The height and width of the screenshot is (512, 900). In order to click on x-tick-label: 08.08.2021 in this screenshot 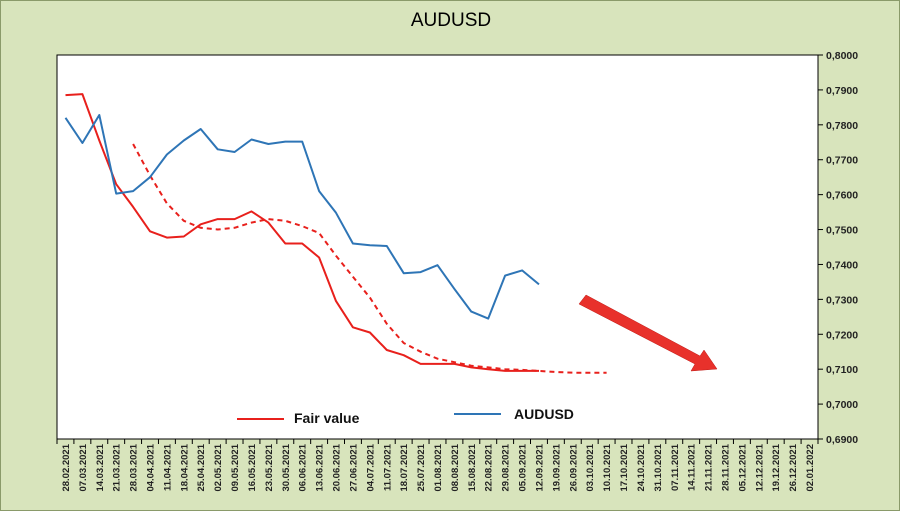, I will do `click(455, 467)`.